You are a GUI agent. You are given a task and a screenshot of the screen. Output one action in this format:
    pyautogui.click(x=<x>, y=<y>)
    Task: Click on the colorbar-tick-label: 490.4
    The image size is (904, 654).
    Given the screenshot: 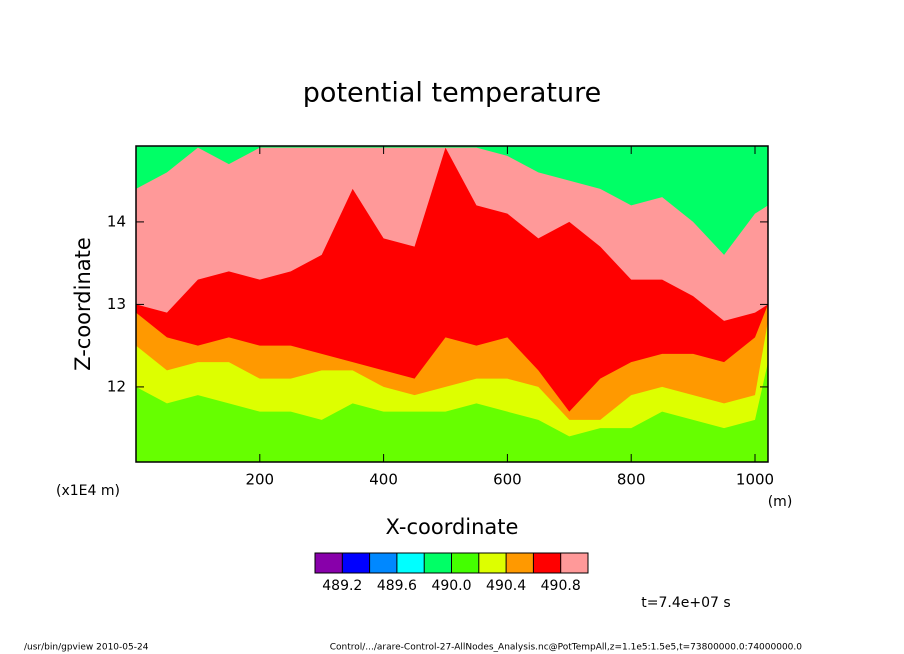 What is the action you would take?
    pyautogui.click(x=506, y=586)
    